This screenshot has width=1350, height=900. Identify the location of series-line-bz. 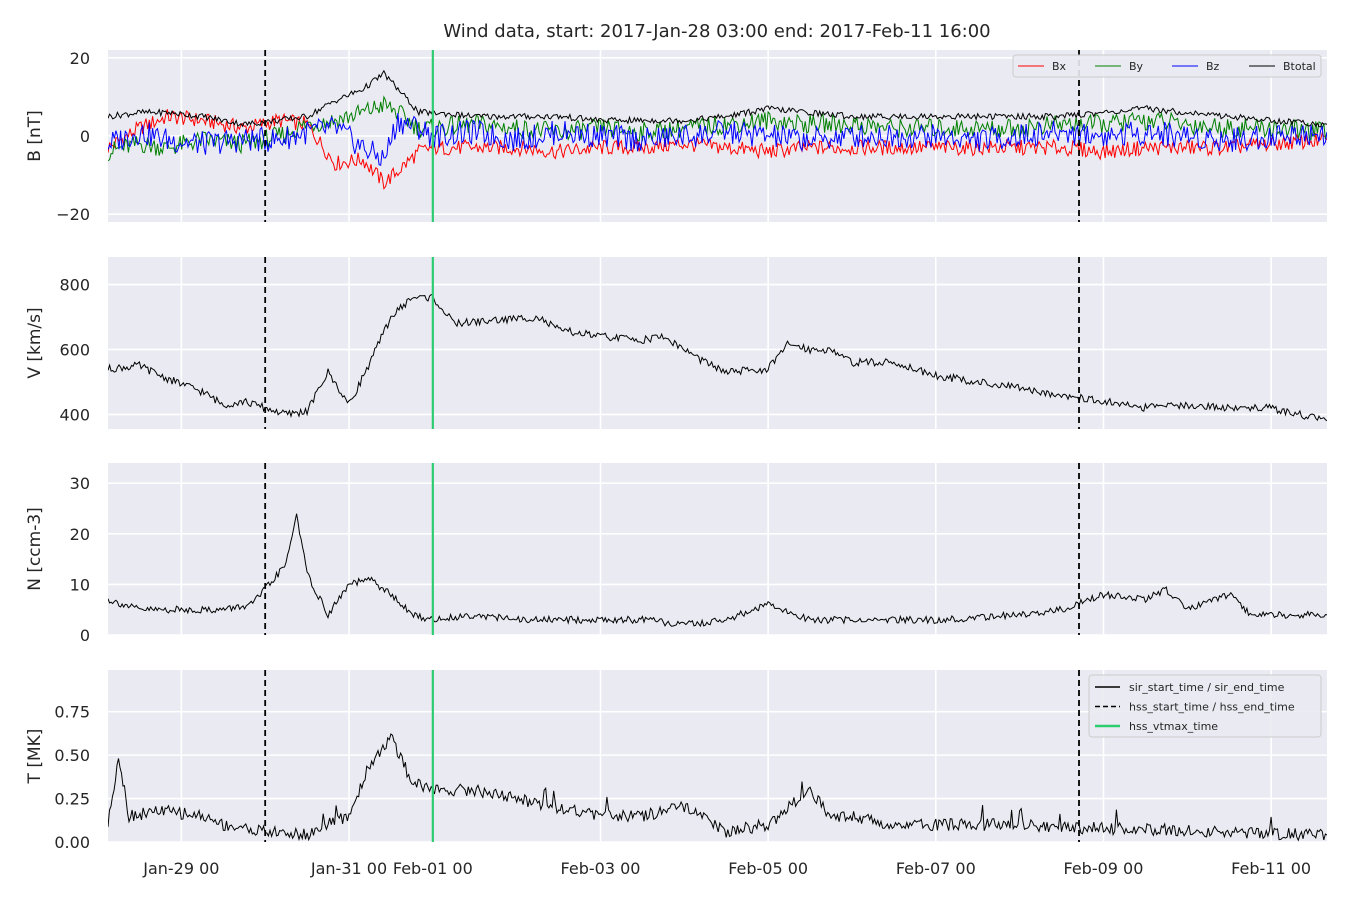
(717, 139).